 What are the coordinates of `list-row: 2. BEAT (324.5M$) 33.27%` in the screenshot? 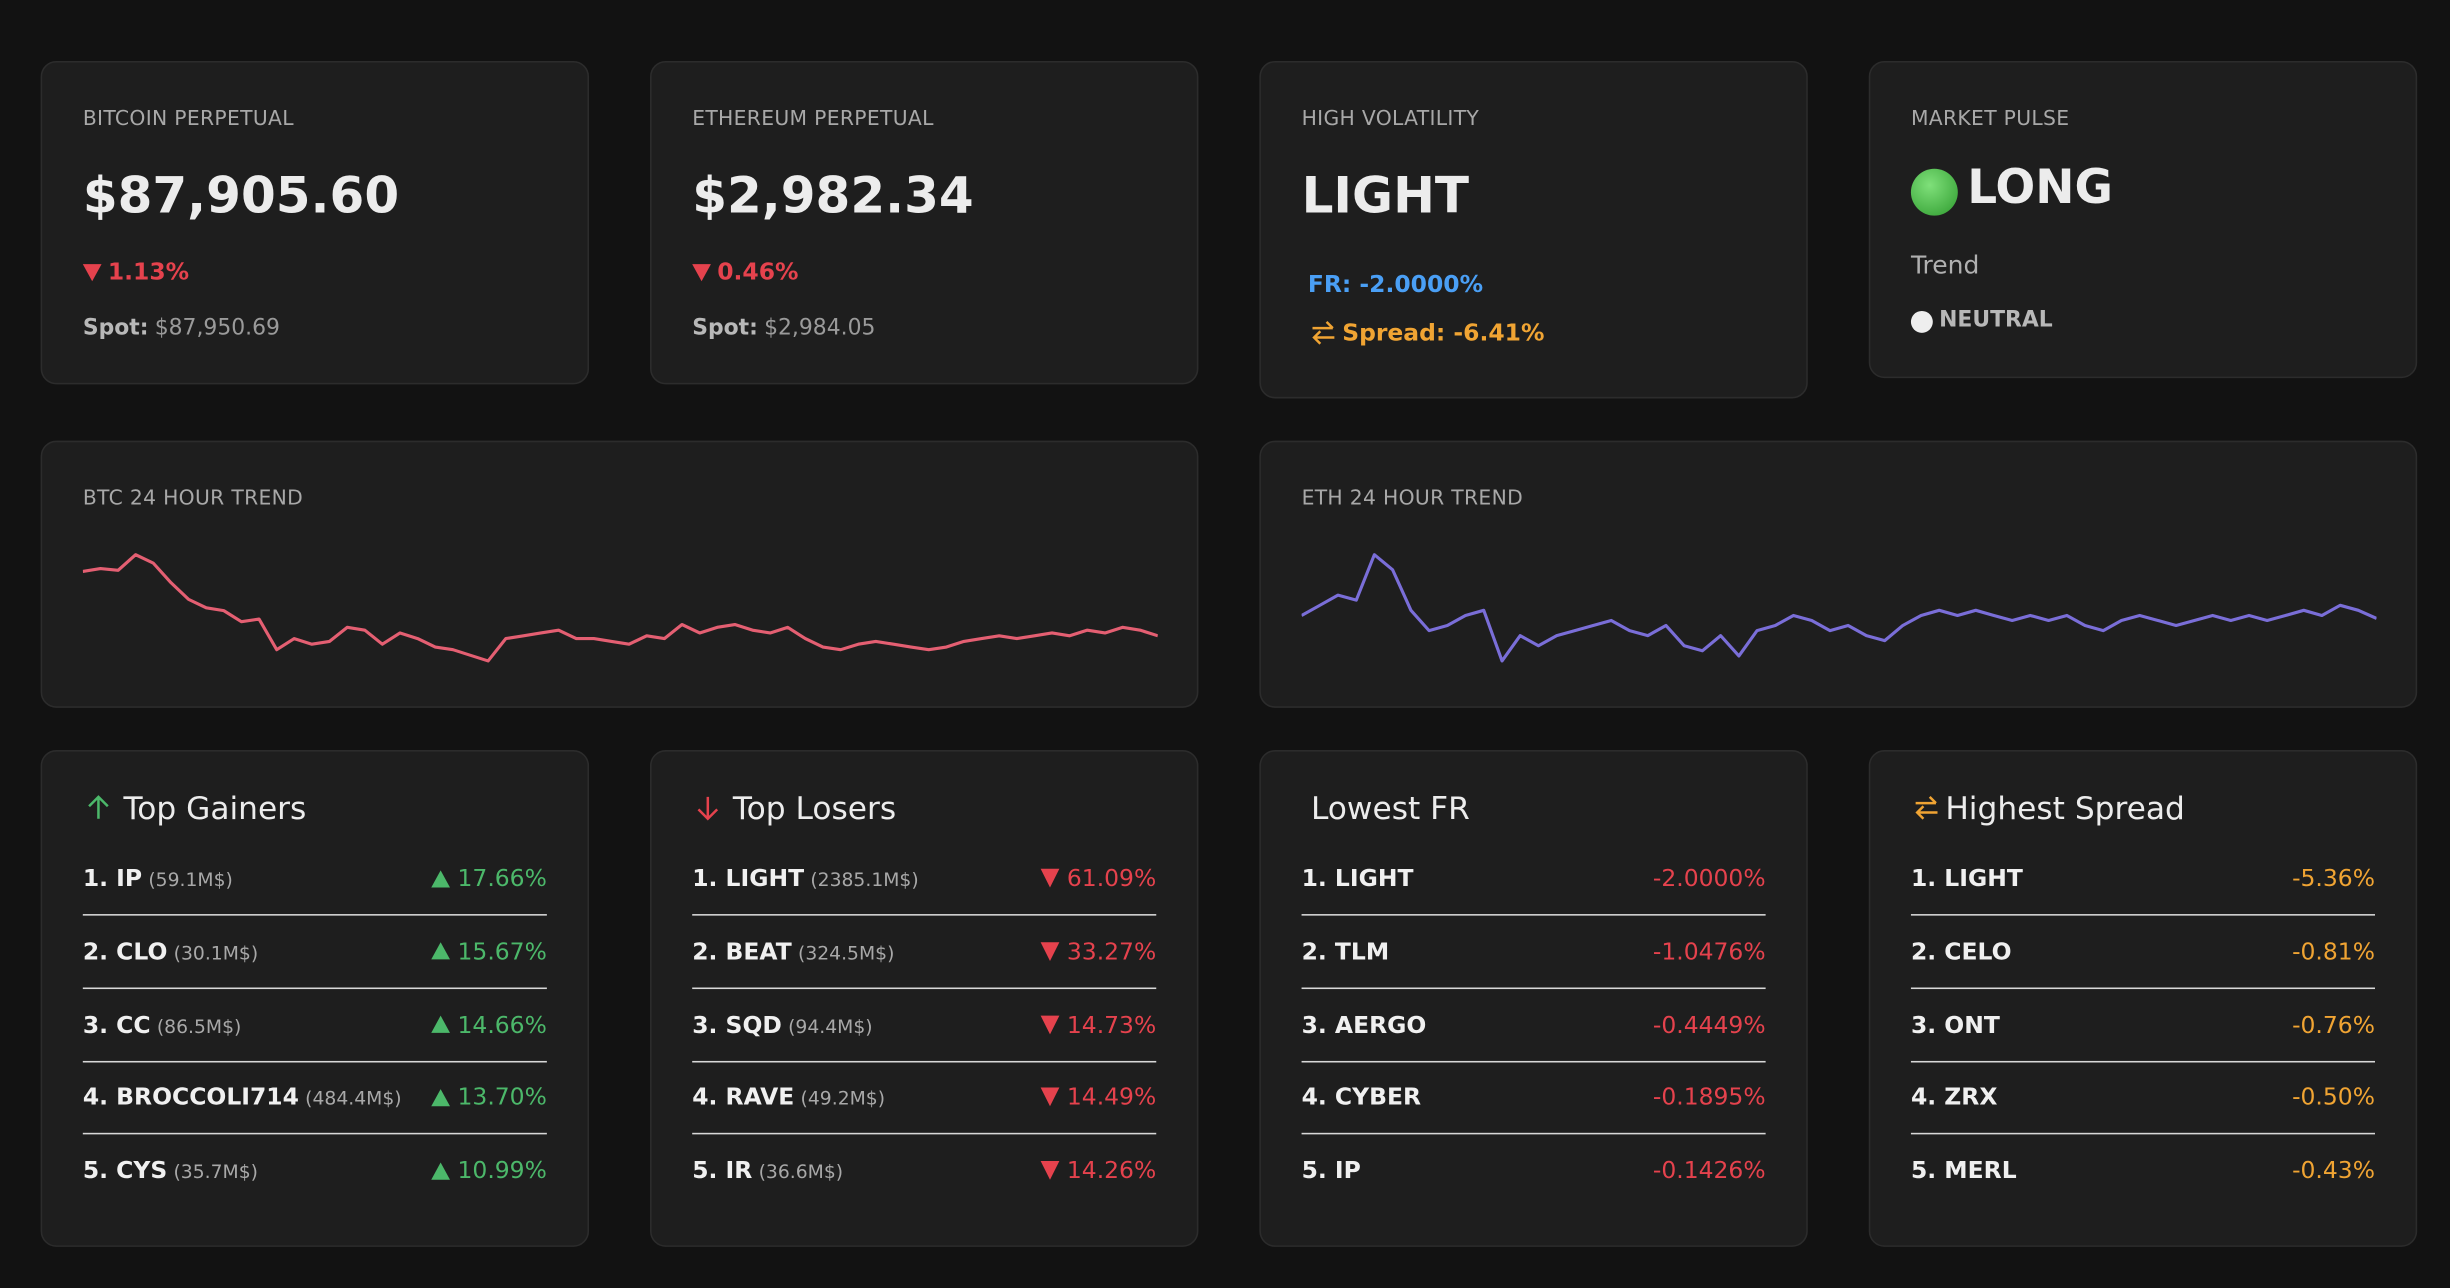 It's located at (924, 951).